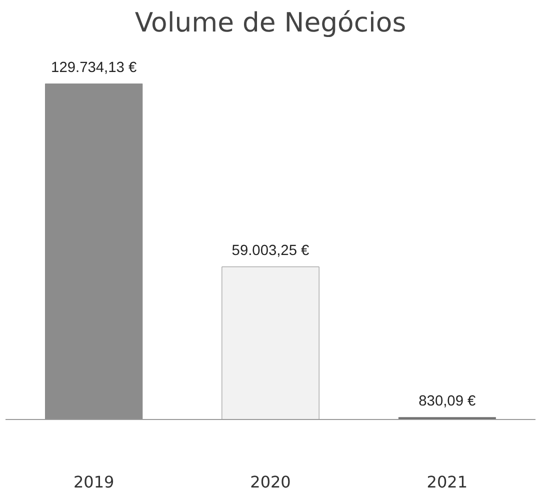 The height and width of the screenshot is (497, 544). Describe the element at coordinates (94, 68) in the screenshot. I see `data-label: 129.734,13 €` at that location.